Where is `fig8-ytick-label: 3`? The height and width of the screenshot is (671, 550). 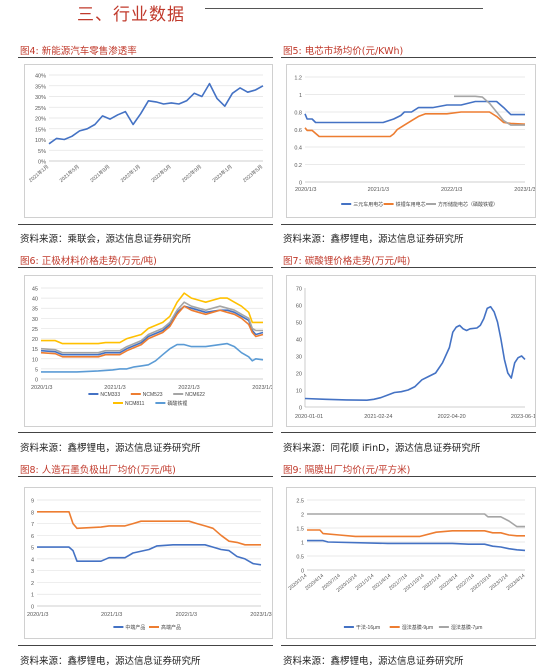
fig8-ytick-label: 3 is located at coordinates (32, 572).